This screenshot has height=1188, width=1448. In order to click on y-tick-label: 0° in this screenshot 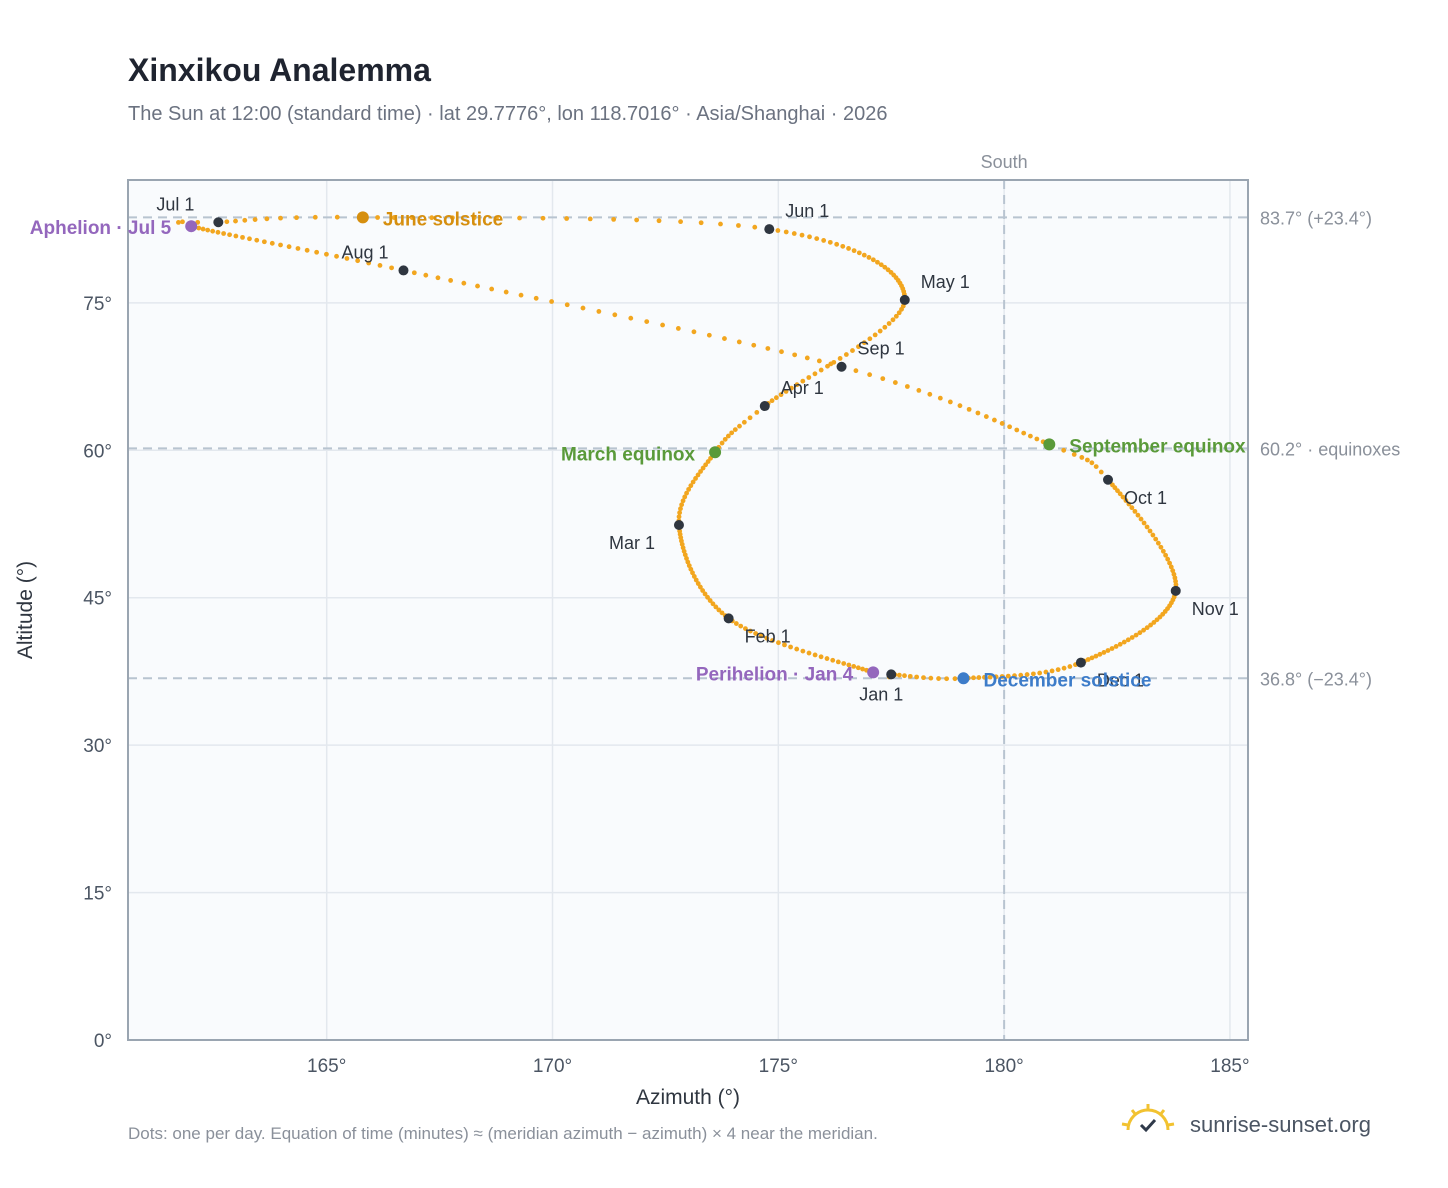, I will do `click(103, 1041)`.